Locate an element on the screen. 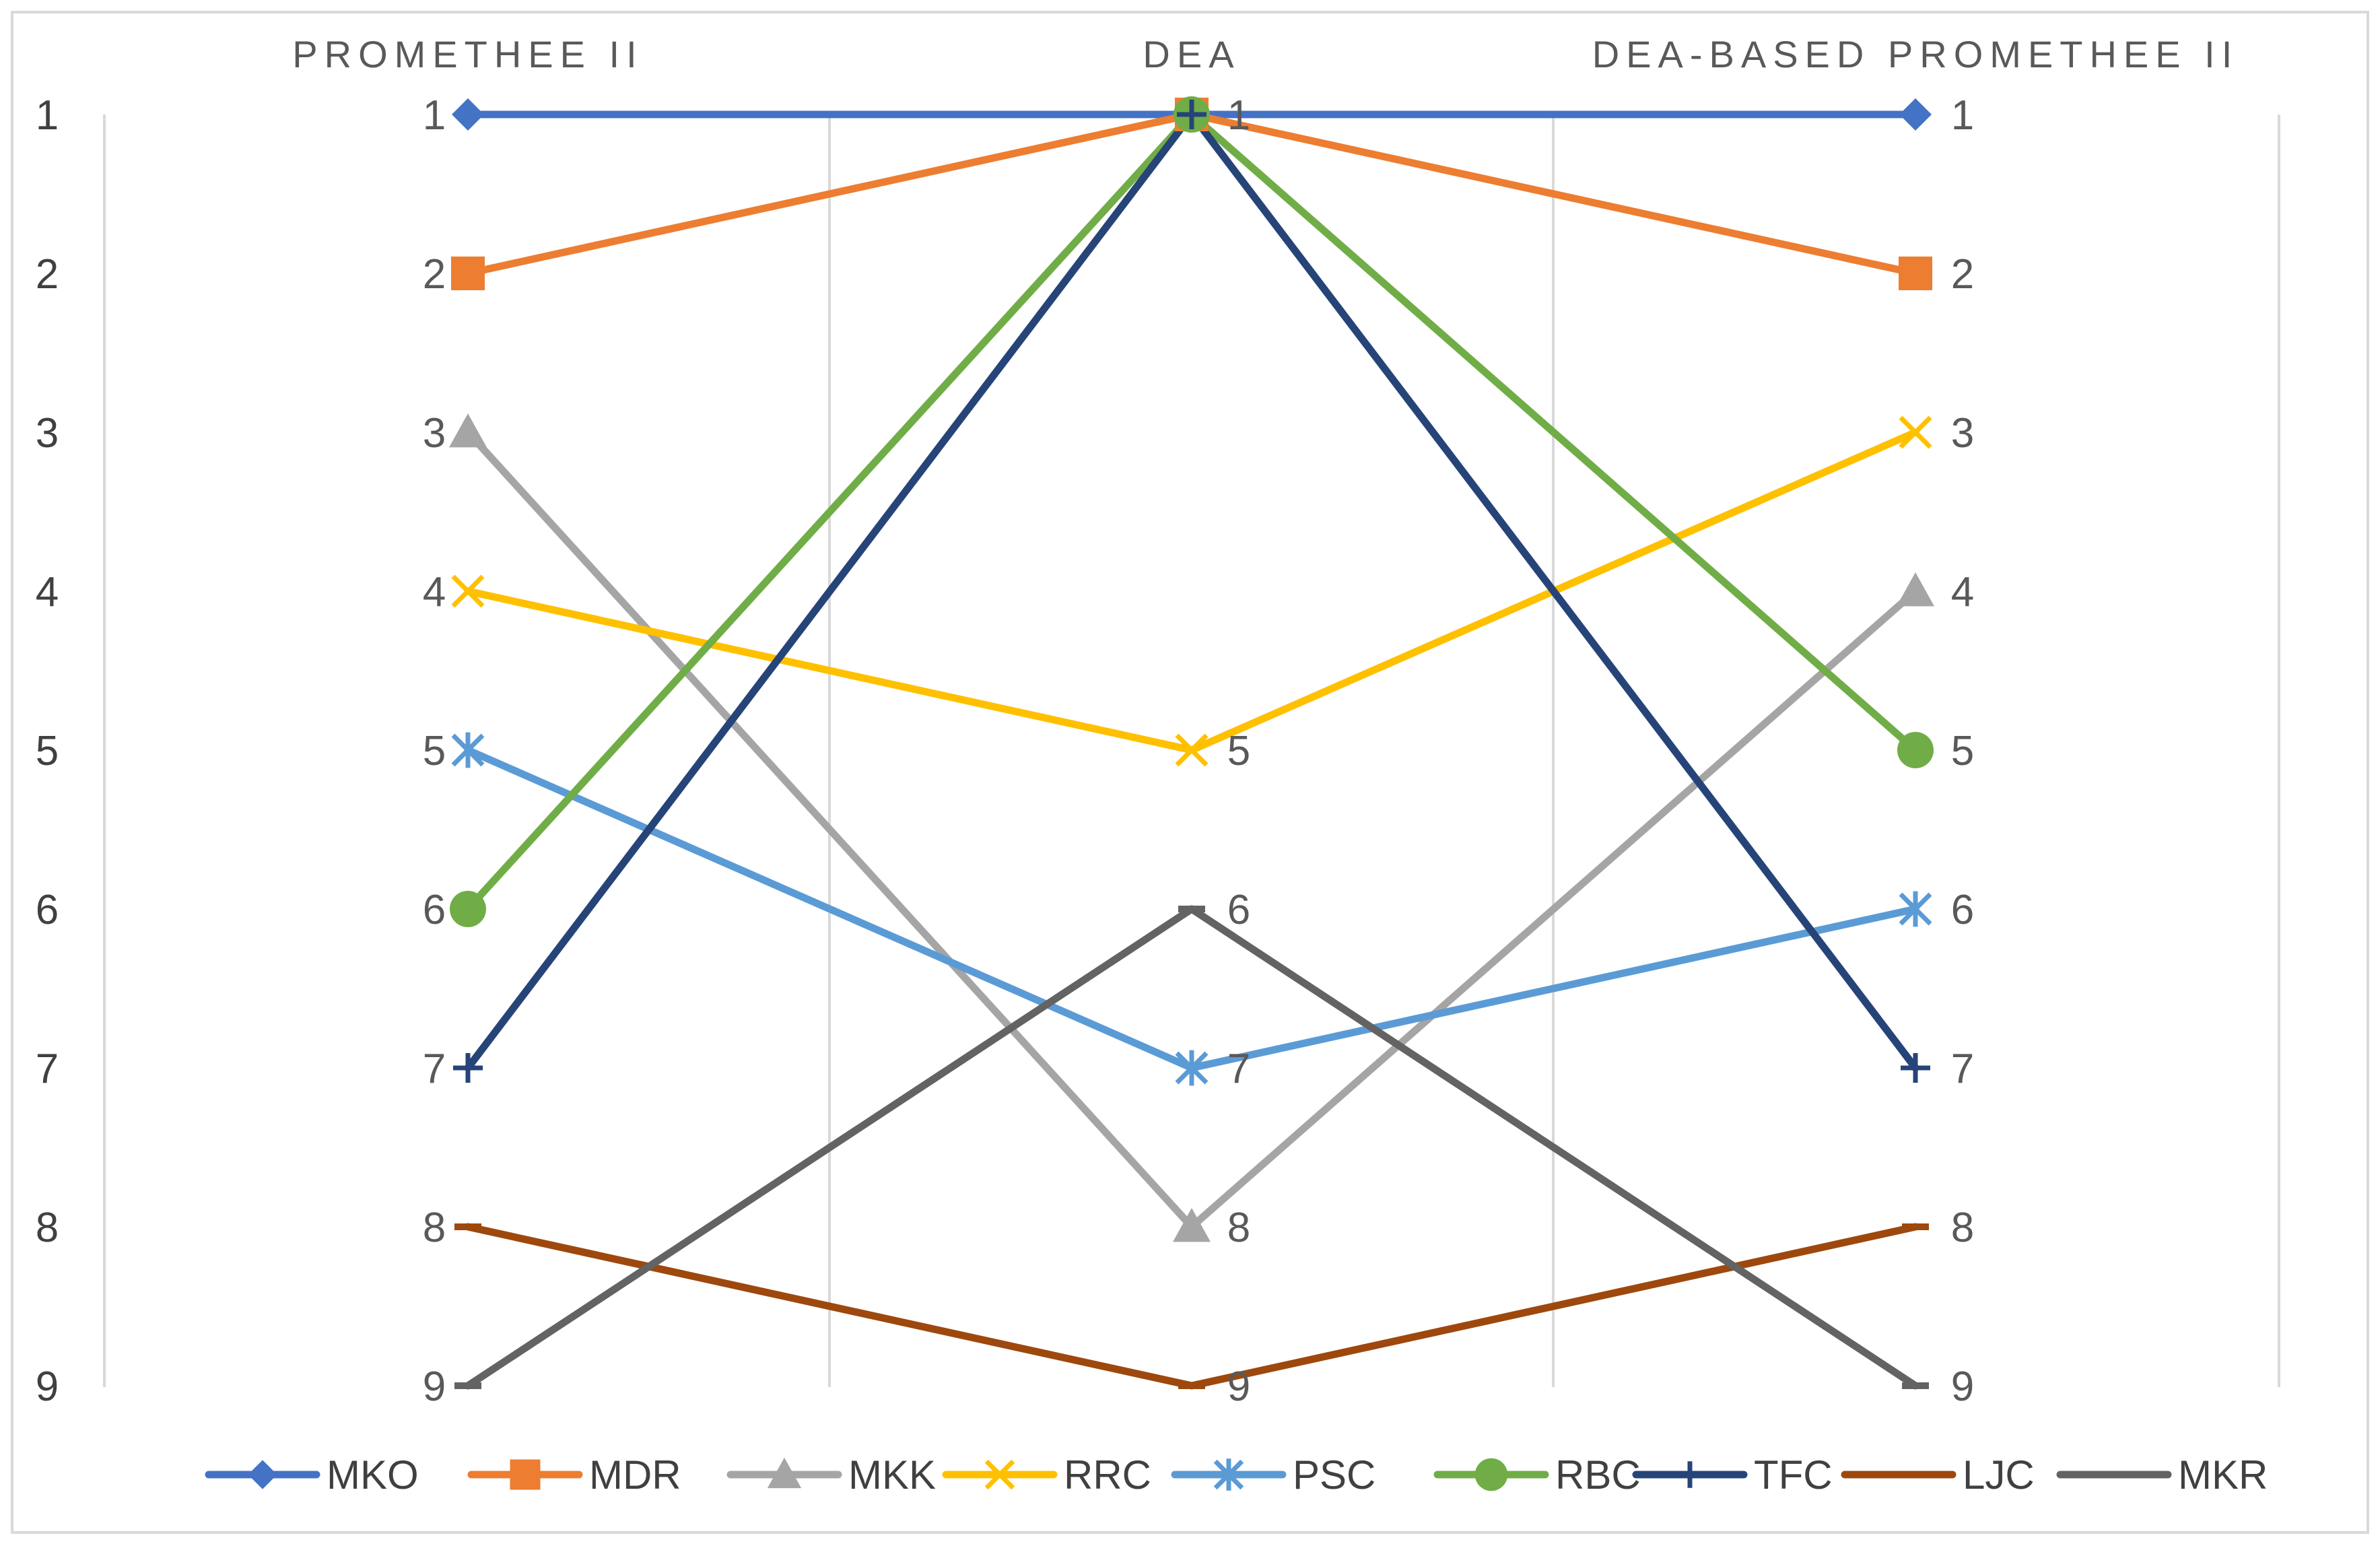 Image resolution: width=2380 pixels, height=1548 pixels. data-label-0-8: 8 is located at coordinates (435, 1228).